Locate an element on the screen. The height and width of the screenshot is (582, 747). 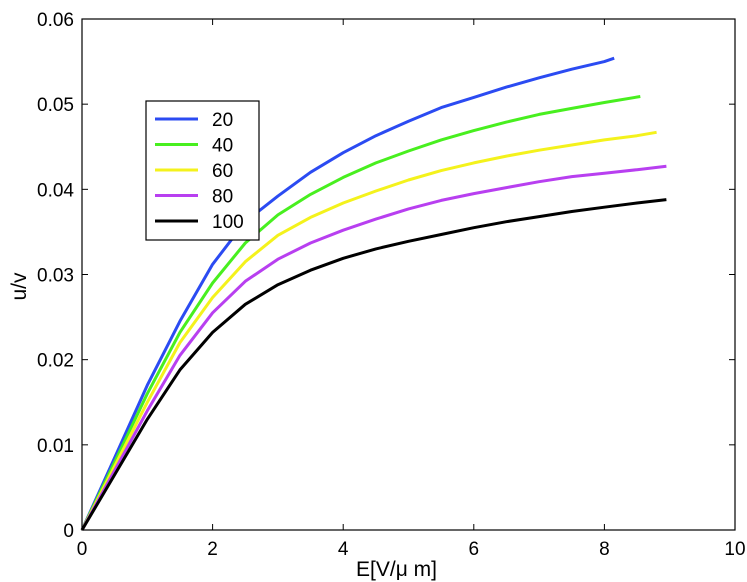
y-tick-label: 0.02 is located at coordinates (55, 361).